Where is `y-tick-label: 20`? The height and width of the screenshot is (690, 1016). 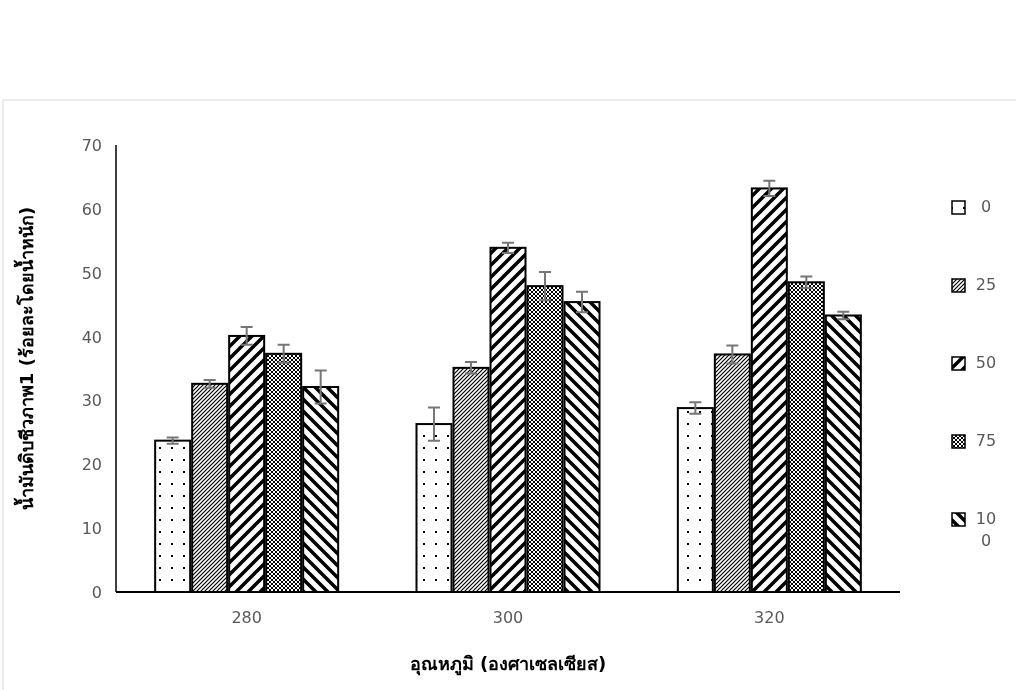 y-tick-label: 20 is located at coordinates (91, 465).